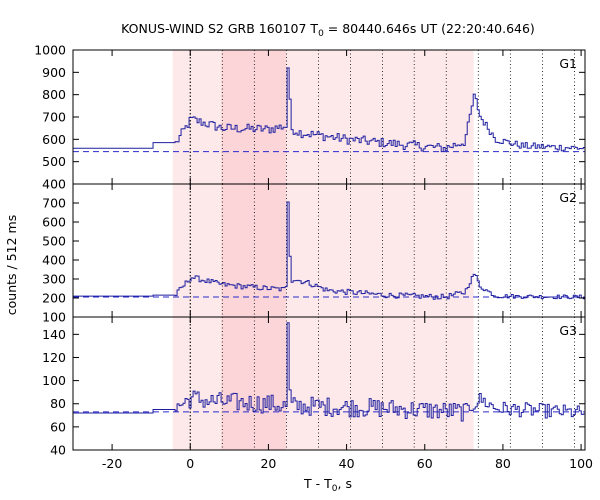 The image size is (600, 500). Describe the element at coordinates (347, 463) in the screenshot. I see `x-tick-label: 40` at that location.